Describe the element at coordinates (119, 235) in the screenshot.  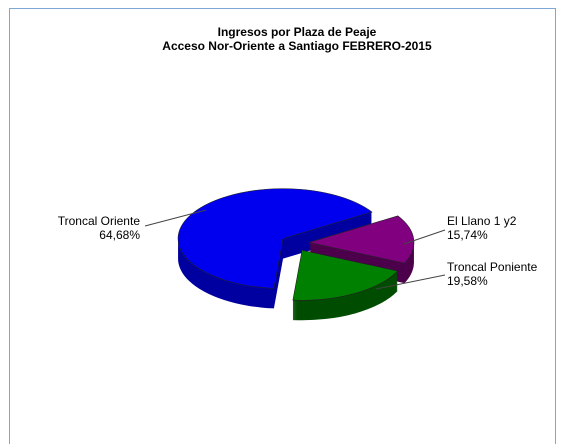
I see `slice-value-label: 64,68%` at that location.